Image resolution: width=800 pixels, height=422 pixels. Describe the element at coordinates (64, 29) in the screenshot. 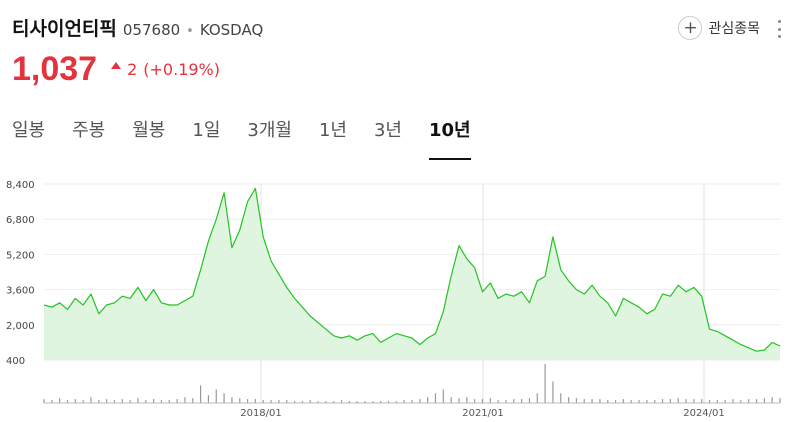

I see `stock-name: 티사이언티픽` at that location.